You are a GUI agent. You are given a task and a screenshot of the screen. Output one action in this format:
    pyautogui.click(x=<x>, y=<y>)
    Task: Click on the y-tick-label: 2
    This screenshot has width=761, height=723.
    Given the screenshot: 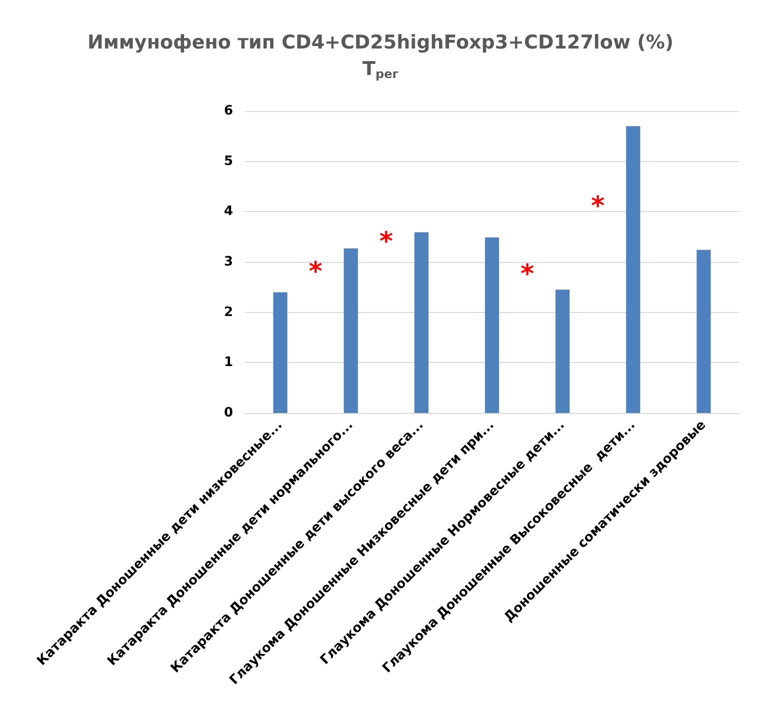 What is the action you would take?
    pyautogui.click(x=228, y=312)
    